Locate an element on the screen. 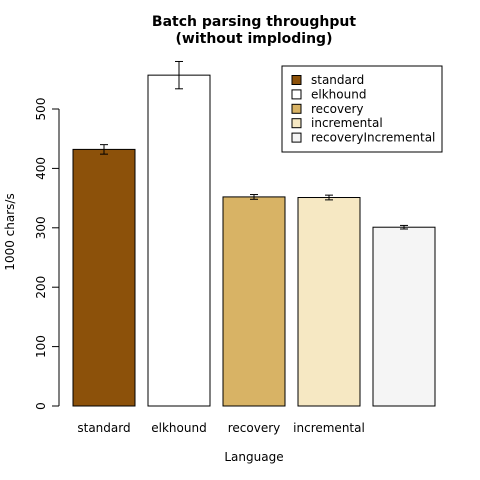 This screenshot has width=480, height=480. bar-recovery is located at coordinates (254, 301).